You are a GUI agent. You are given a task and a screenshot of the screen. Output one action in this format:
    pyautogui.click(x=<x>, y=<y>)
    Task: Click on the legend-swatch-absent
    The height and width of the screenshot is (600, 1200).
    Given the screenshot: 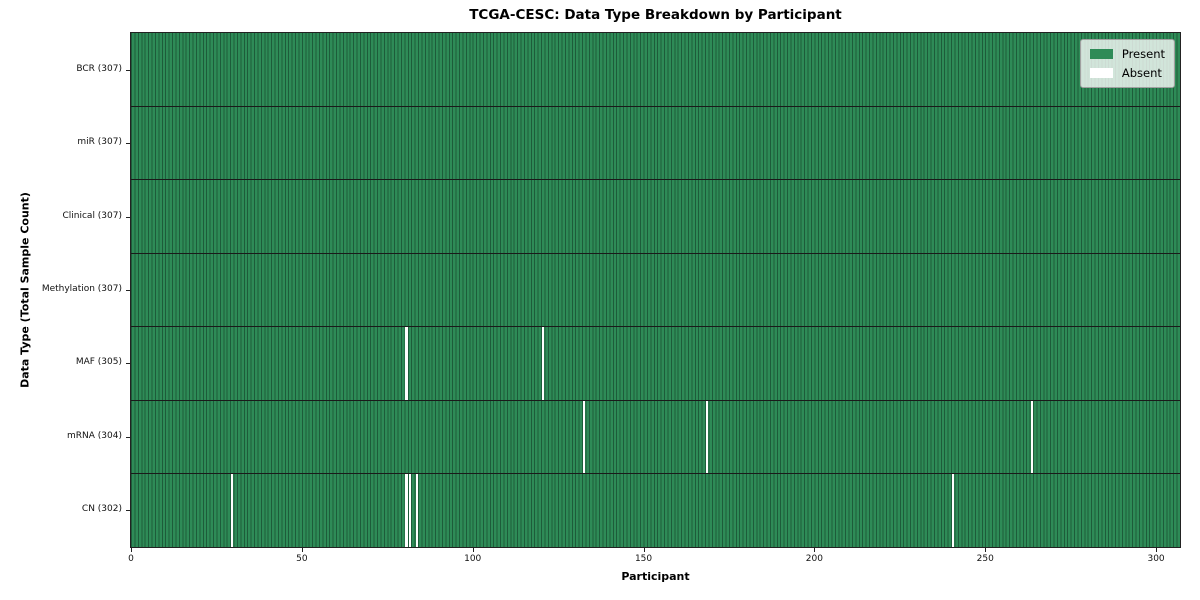 What is the action you would take?
    pyautogui.click(x=1101, y=73)
    